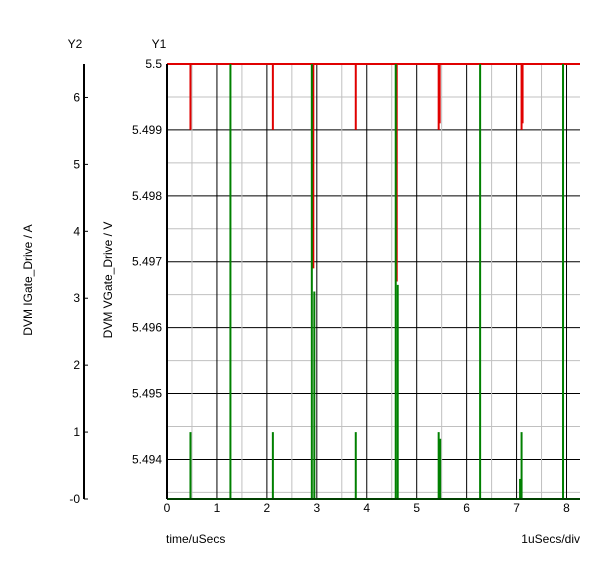 Image resolution: width=600 pixels, height=563 pixels. I want to click on y2-tick-label: 5, so click(76, 164).